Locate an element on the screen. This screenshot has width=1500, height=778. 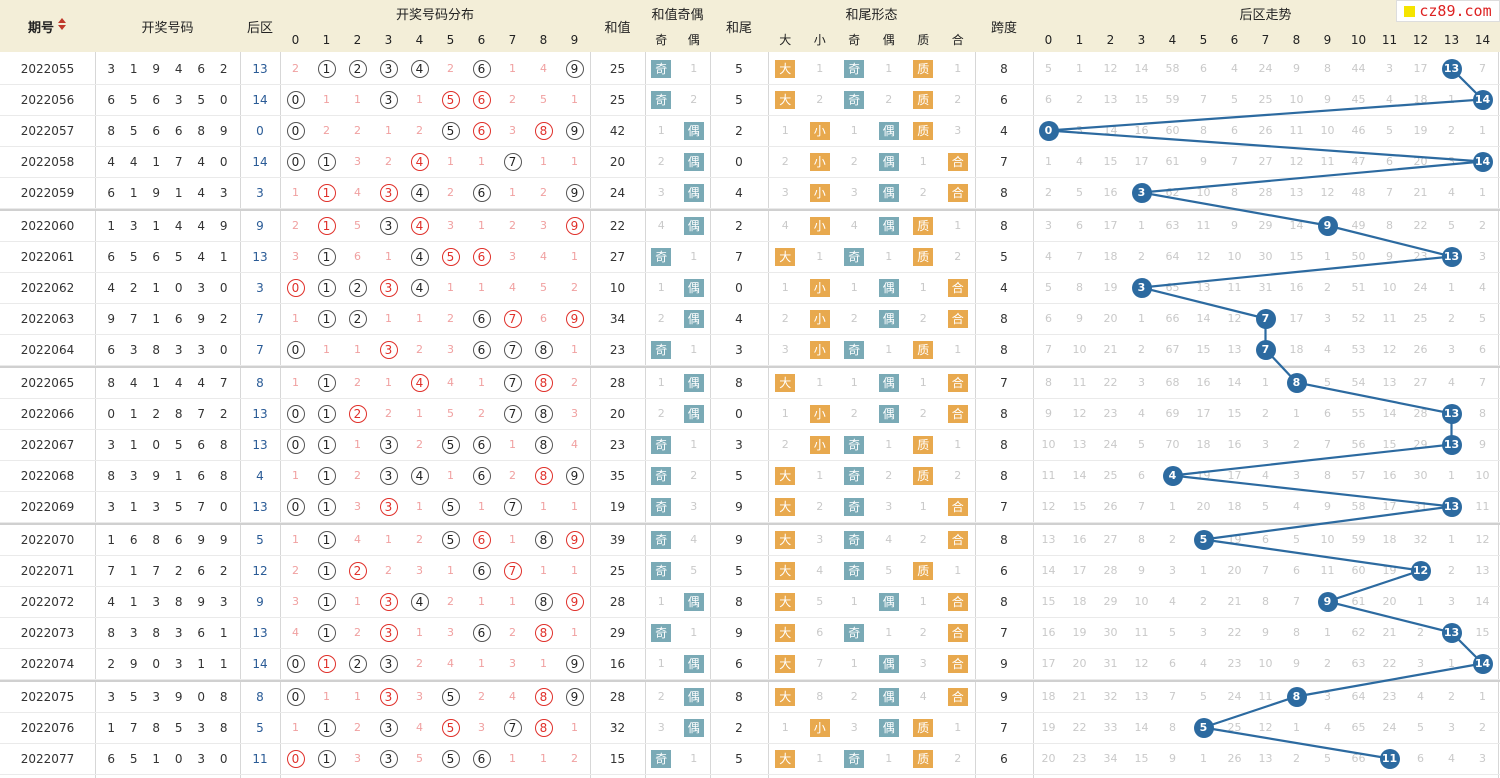
column-divider is located at coordinates (1033, 389).